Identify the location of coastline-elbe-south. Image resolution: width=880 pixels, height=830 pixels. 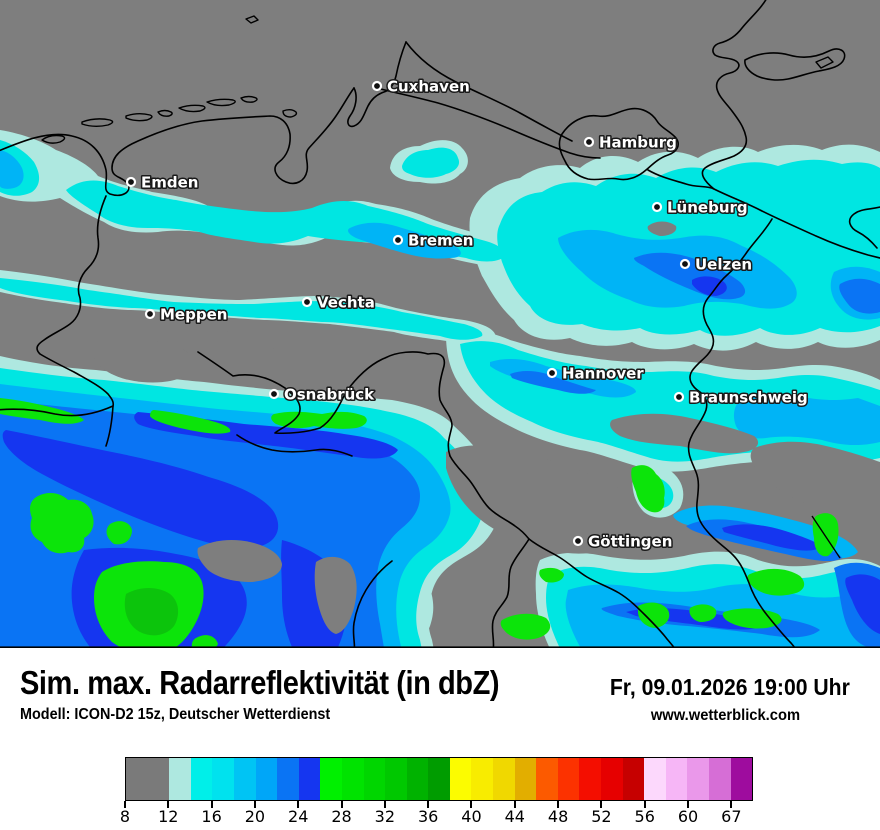
(488, 123).